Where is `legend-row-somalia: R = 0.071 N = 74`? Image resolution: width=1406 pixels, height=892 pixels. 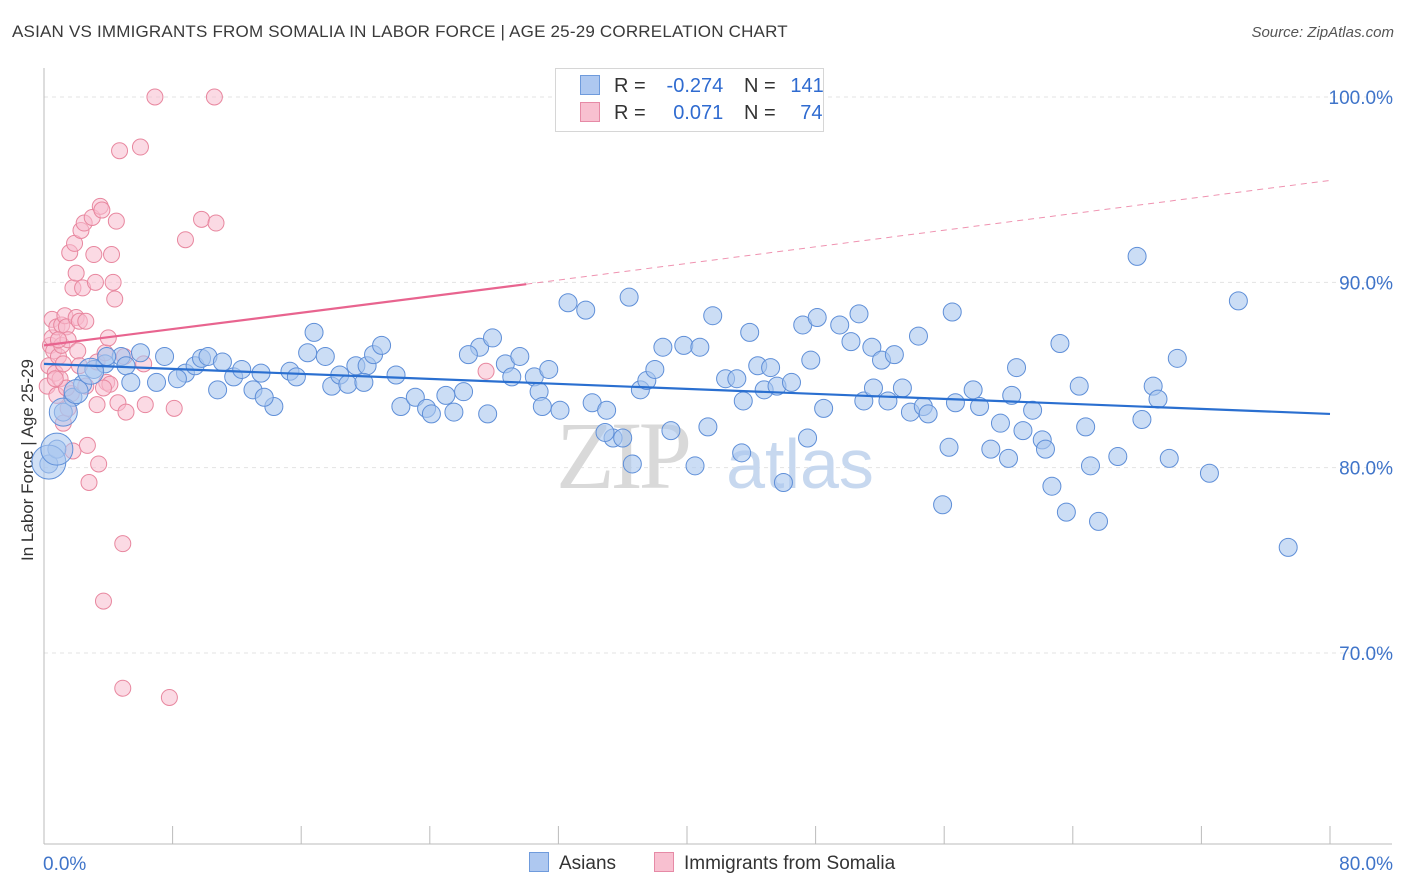
legend-row-somalia: R = 0.071 N = 74 is located at coordinates (706, 115).